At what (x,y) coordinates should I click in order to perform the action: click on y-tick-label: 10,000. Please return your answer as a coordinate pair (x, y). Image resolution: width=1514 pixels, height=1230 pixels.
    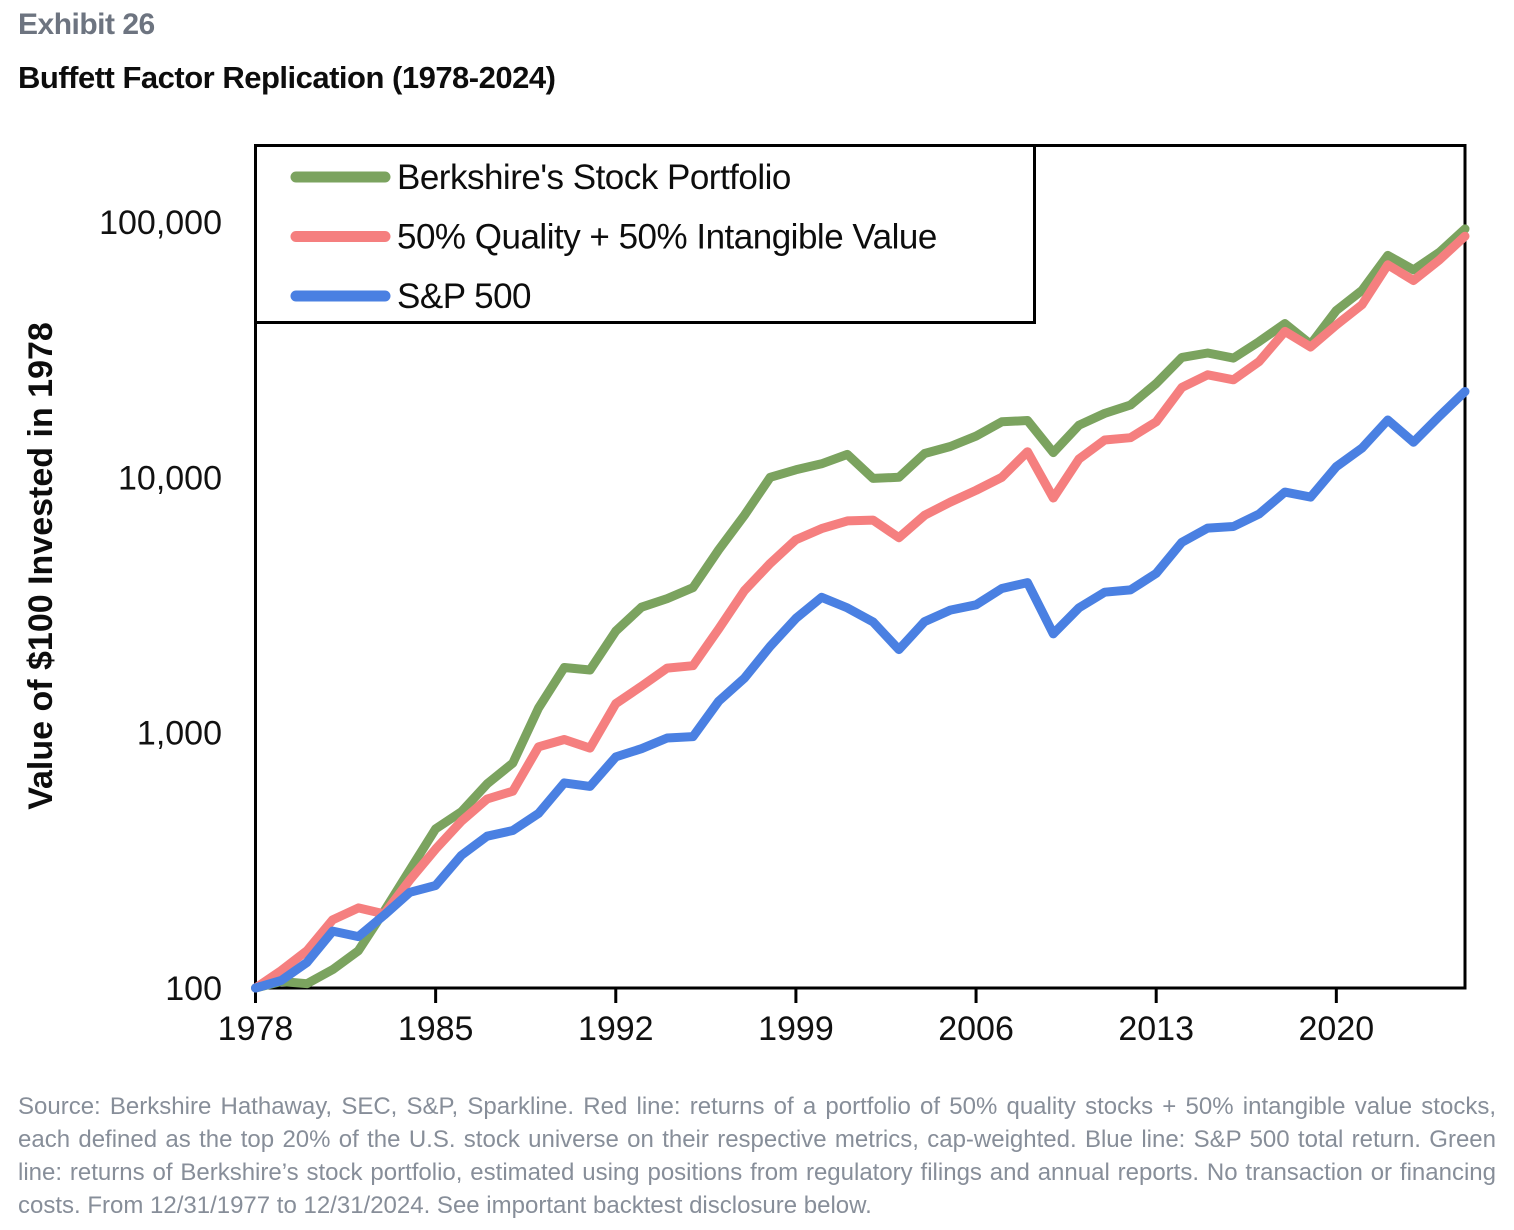
    Looking at the image, I should click on (170, 478).